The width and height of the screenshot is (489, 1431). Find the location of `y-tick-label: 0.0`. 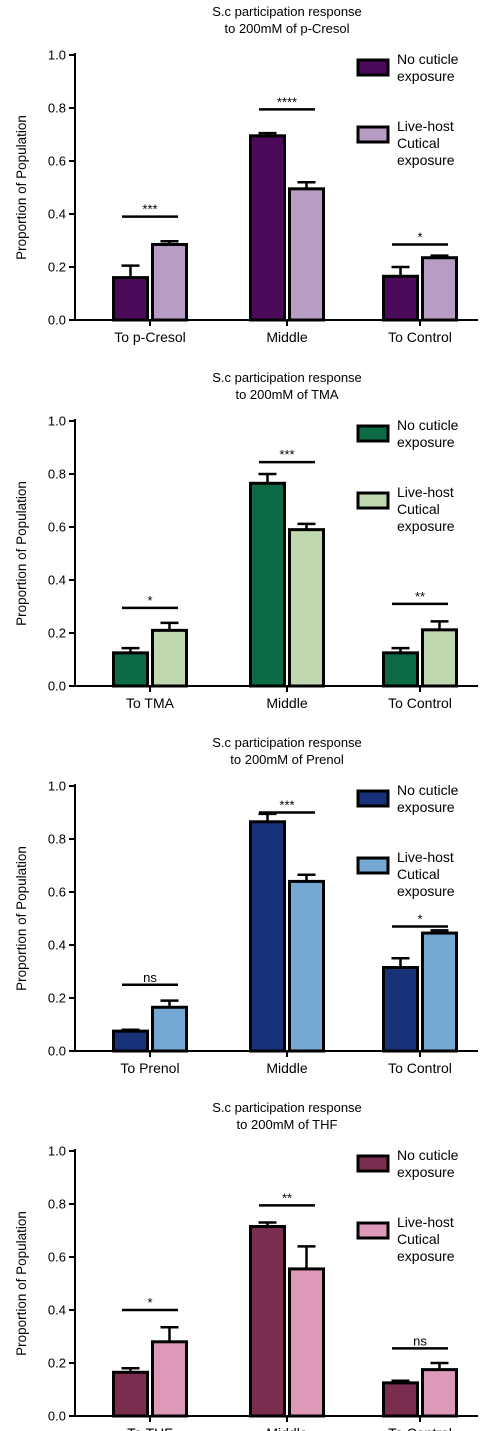

y-tick-label: 0.0 is located at coordinates (57, 1051).